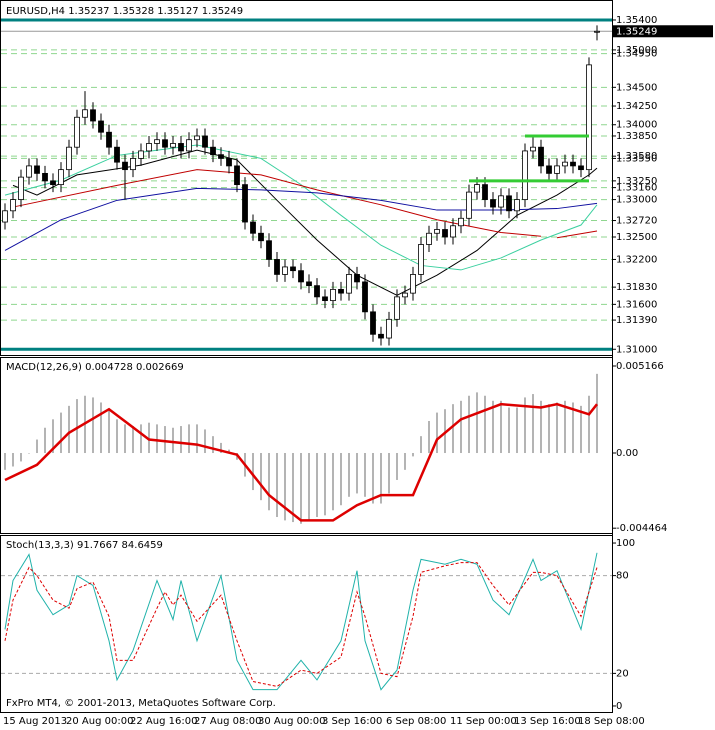 This screenshot has height=730, width=715. What do you see at coordinates (636, 54) in the screenshot?
I see `y-tick-label: 1.34950` at bounding box center [636, 54].